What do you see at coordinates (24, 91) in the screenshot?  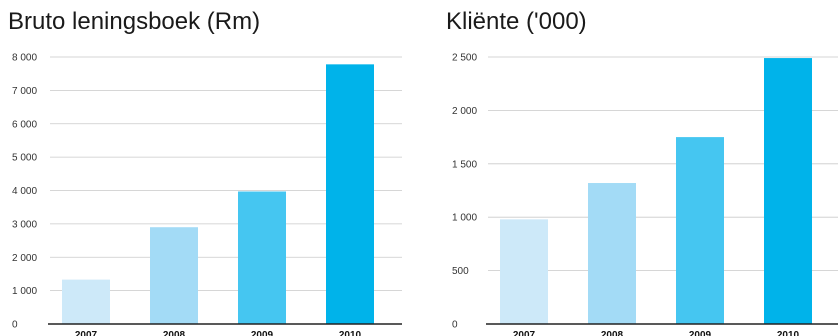 I see `y-tick-label: 7 000` at bounding box center [24, 91].